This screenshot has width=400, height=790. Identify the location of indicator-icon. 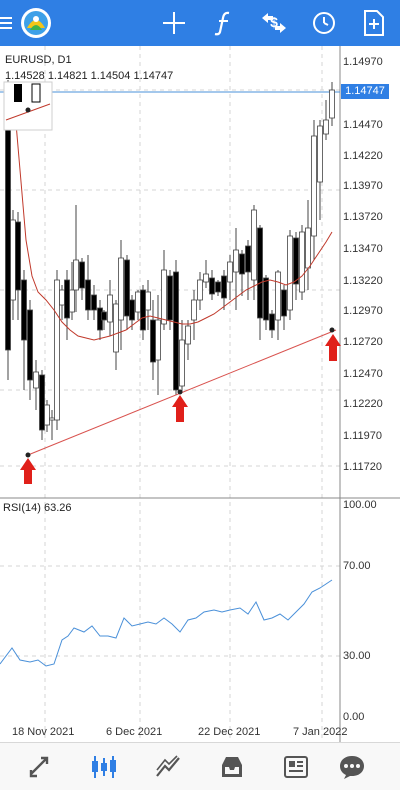
(224, 23).